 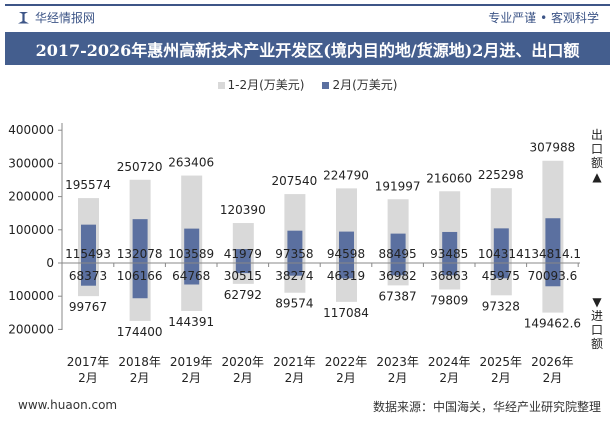 What do you see at coordinates (552, 362) in the screenshot?
I see `x-tick-label: 2026年` at bounding box center [552, 362].